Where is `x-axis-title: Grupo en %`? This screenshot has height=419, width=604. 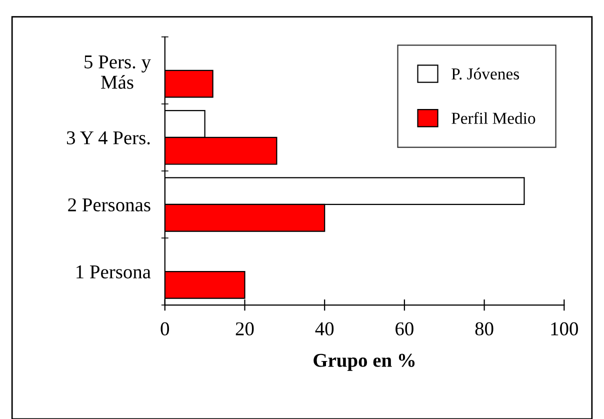 x-axis-title: Grupo en % is located at coordinates (364, 362).